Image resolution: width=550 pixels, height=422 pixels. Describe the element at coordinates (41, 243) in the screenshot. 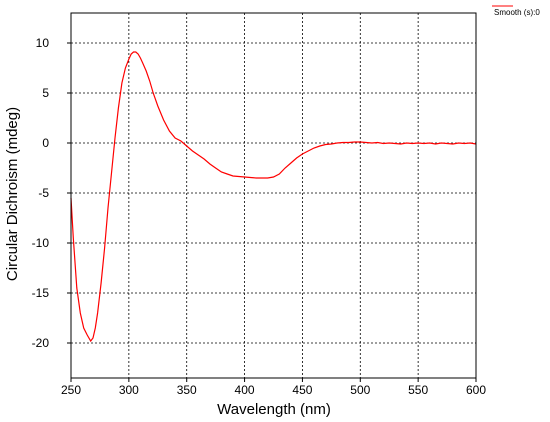

I see `y-tick-label: -10` at that location.